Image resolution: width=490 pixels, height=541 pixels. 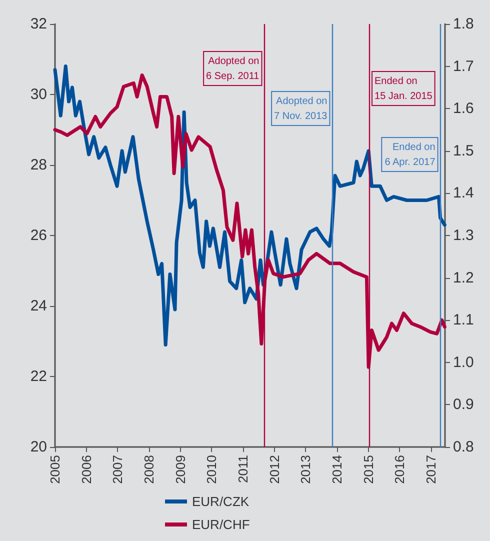 I want to click on x-tick-label: 2006, so click(x=86, y=469).